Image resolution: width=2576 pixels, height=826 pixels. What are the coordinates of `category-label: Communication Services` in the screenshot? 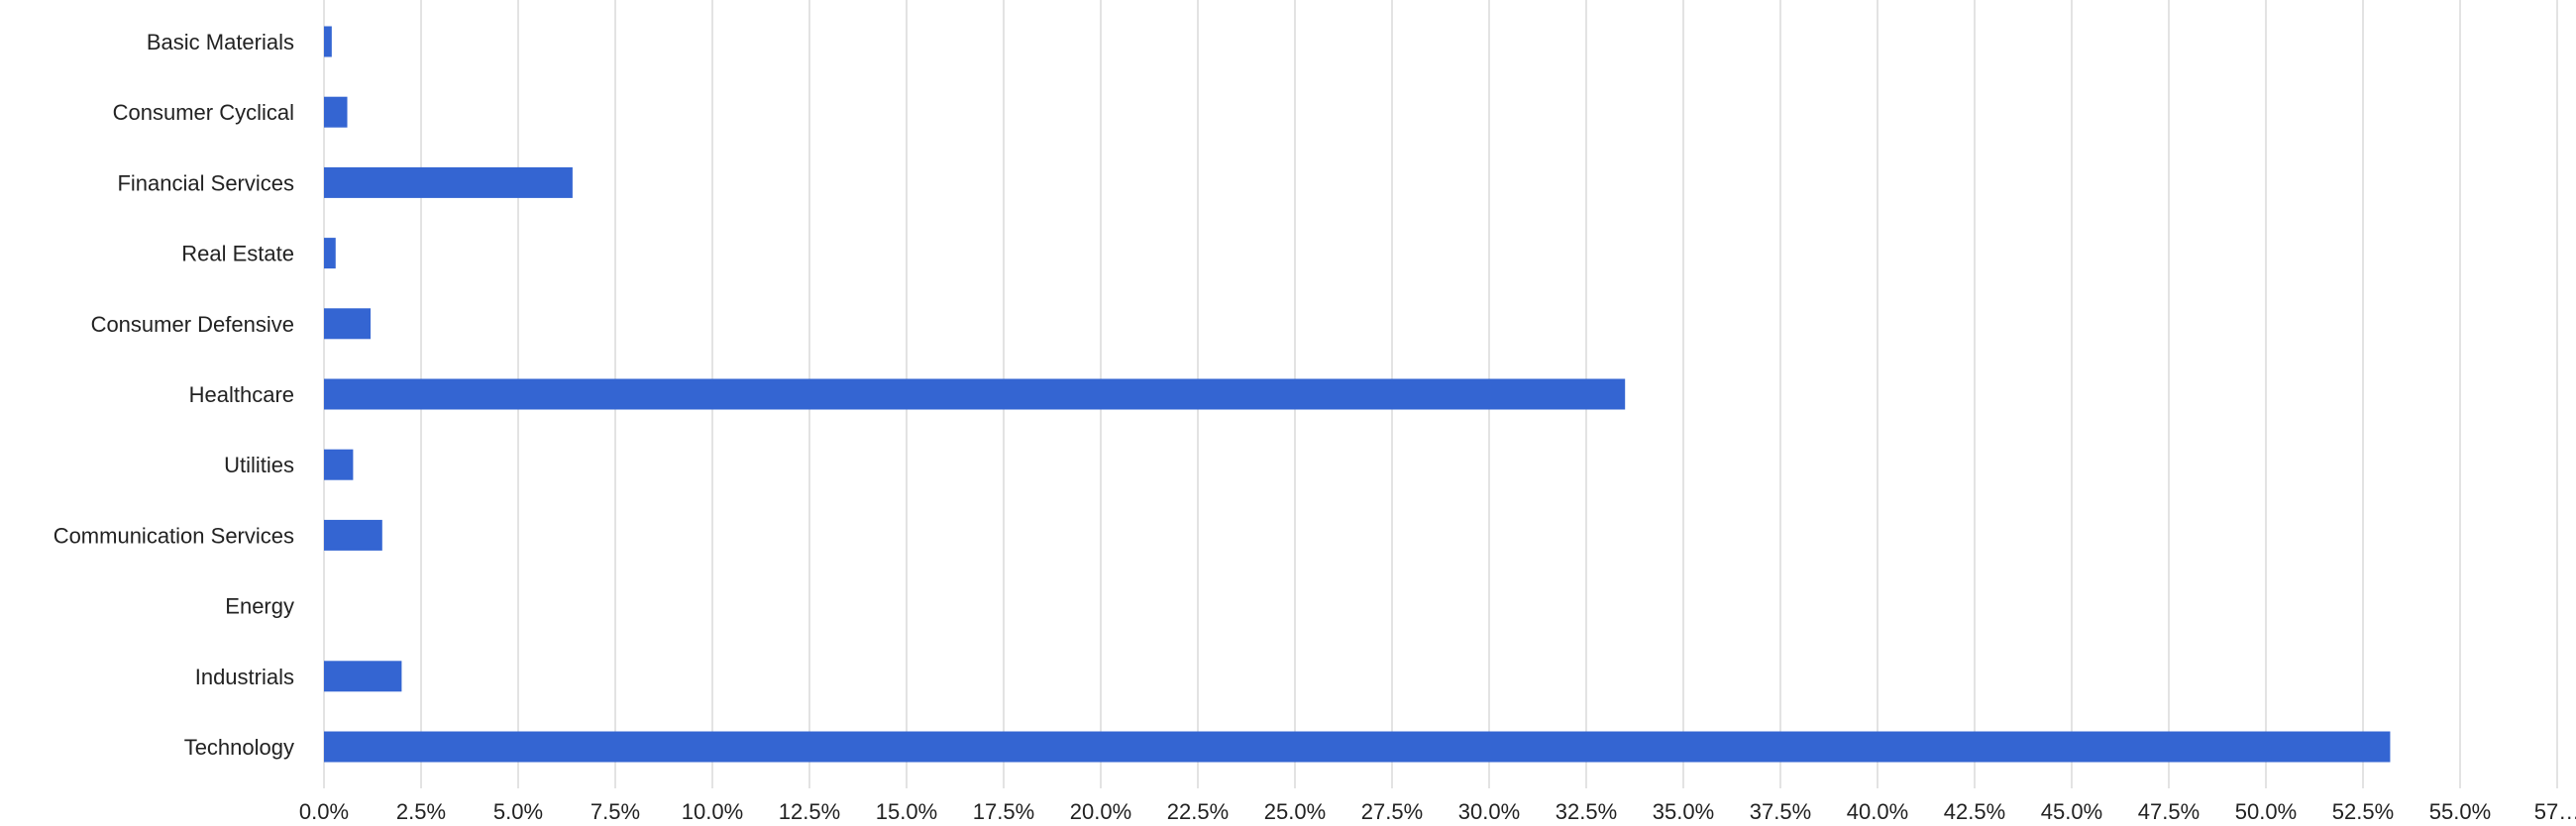 It's located at (174, 535).